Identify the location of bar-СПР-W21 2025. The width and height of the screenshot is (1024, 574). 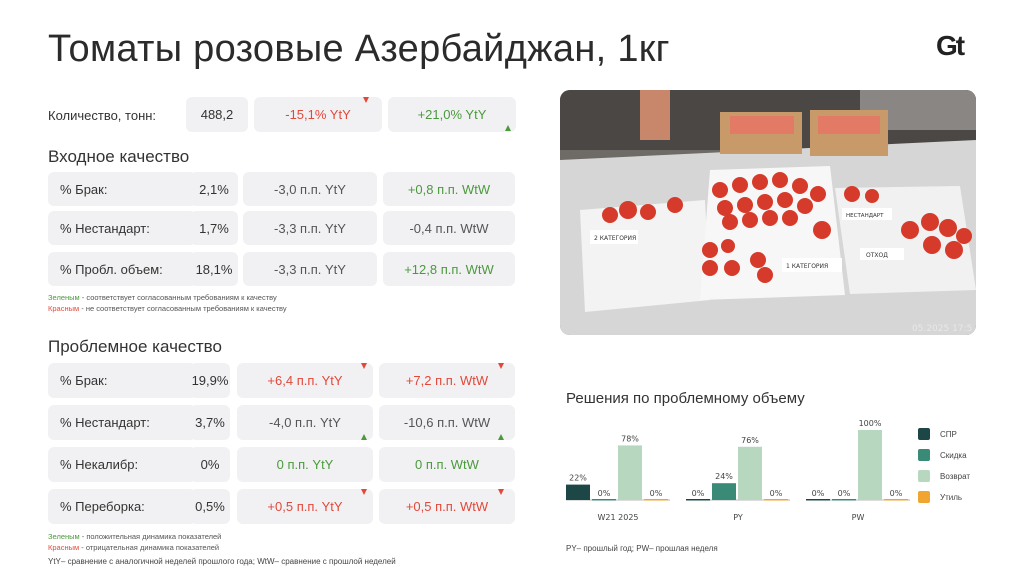
(578, 492).